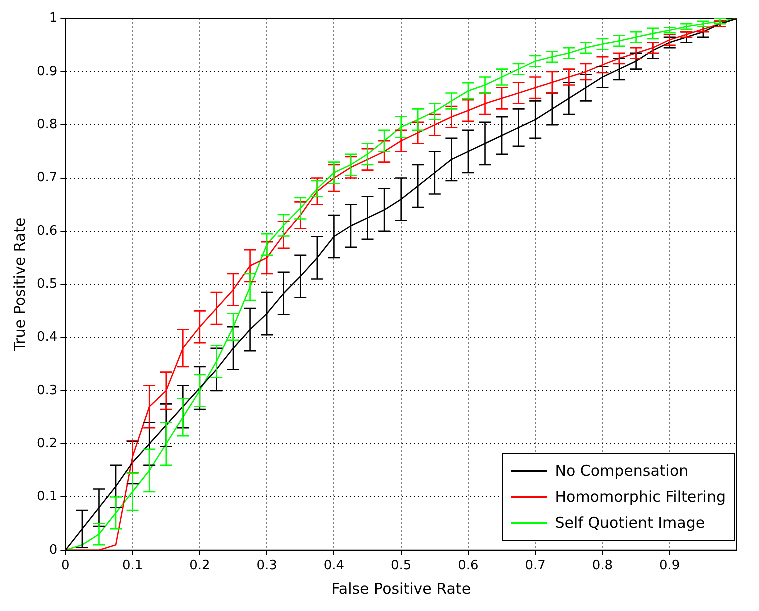 The height and width of the screenshot is (611, 759). What do you see at coordinates (622, 471) in the screenshot?
I see `legend-label: No Compensation` at bounding box center [622, 471].